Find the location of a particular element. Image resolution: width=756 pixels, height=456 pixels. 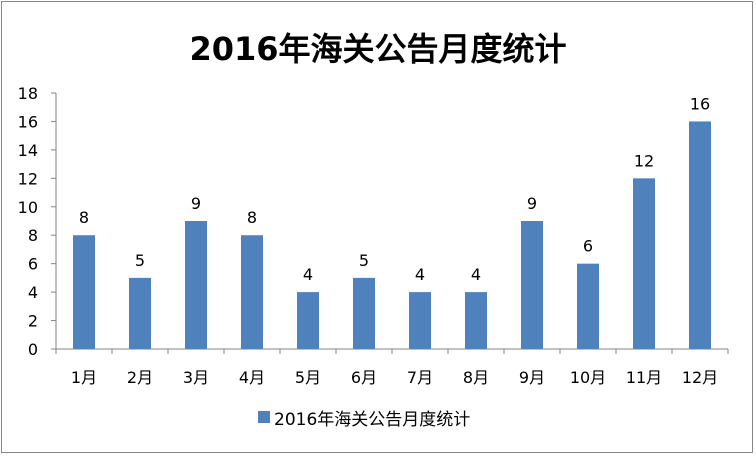

legend: 2016年海关公告月度统计 is located at coordinates (364, 418).